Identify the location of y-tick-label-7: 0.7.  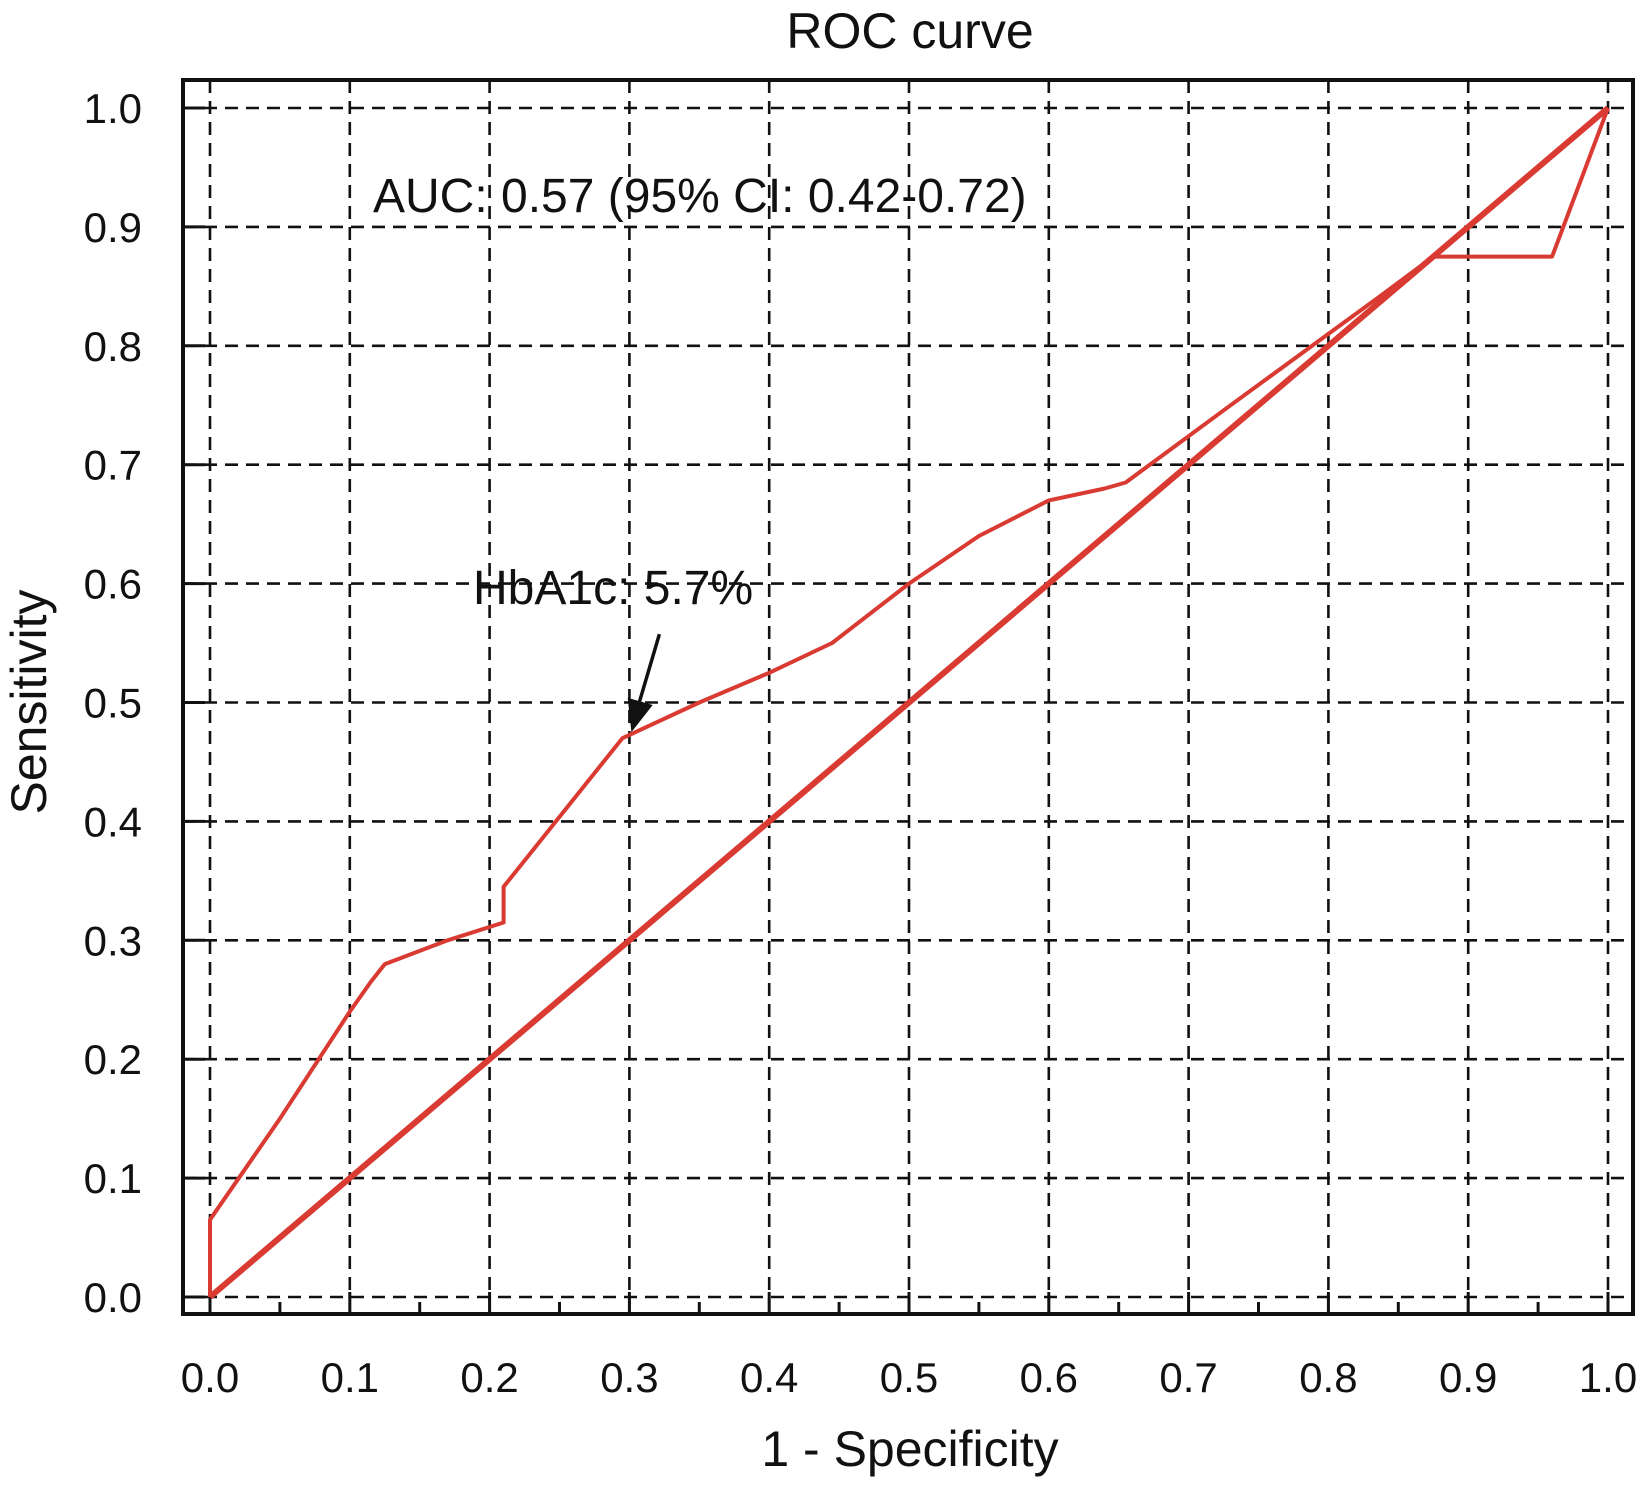
(113, 465).